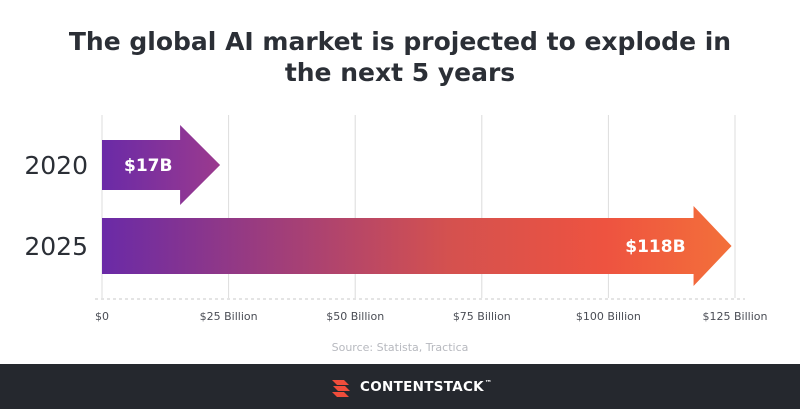 This screenshot has height=409, width=800. I want to click on source-note: Source: Statista, Tractica, so click(400, 347).